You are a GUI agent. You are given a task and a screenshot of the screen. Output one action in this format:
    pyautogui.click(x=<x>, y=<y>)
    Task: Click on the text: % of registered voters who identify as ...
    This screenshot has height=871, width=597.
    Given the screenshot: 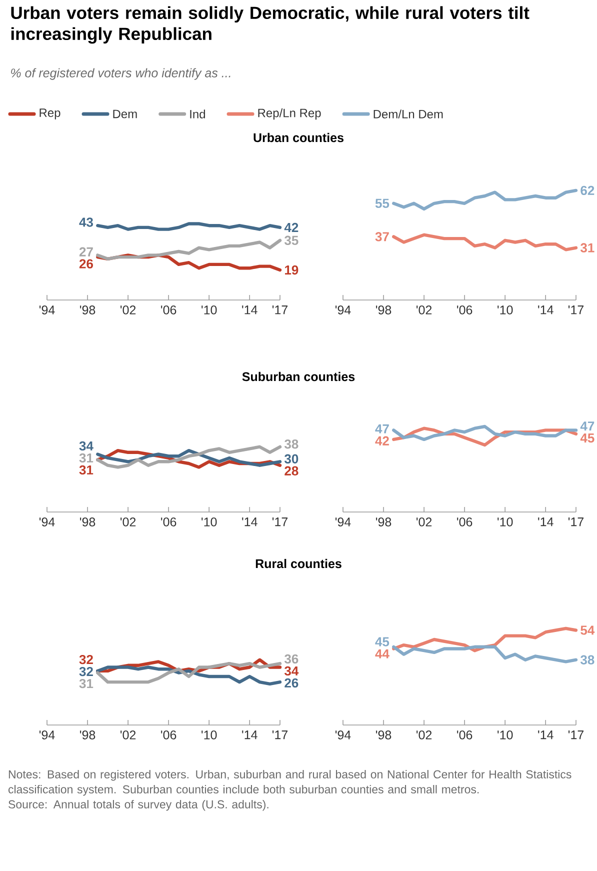 What is the action you would take?
    pyautogui.click(x=120, y=74)
    